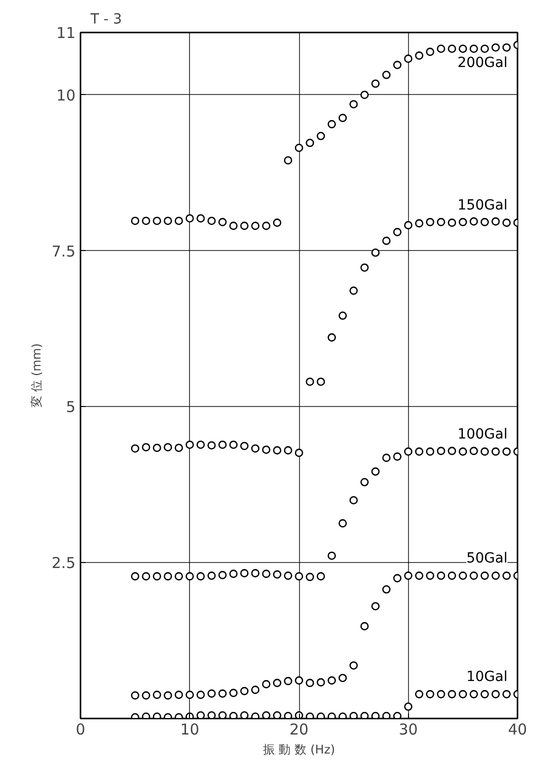  What do you see at coordinates (64, 563) in the screenshot?
I see `y-tick-label: 2.5` at bounding box center [64, 563].